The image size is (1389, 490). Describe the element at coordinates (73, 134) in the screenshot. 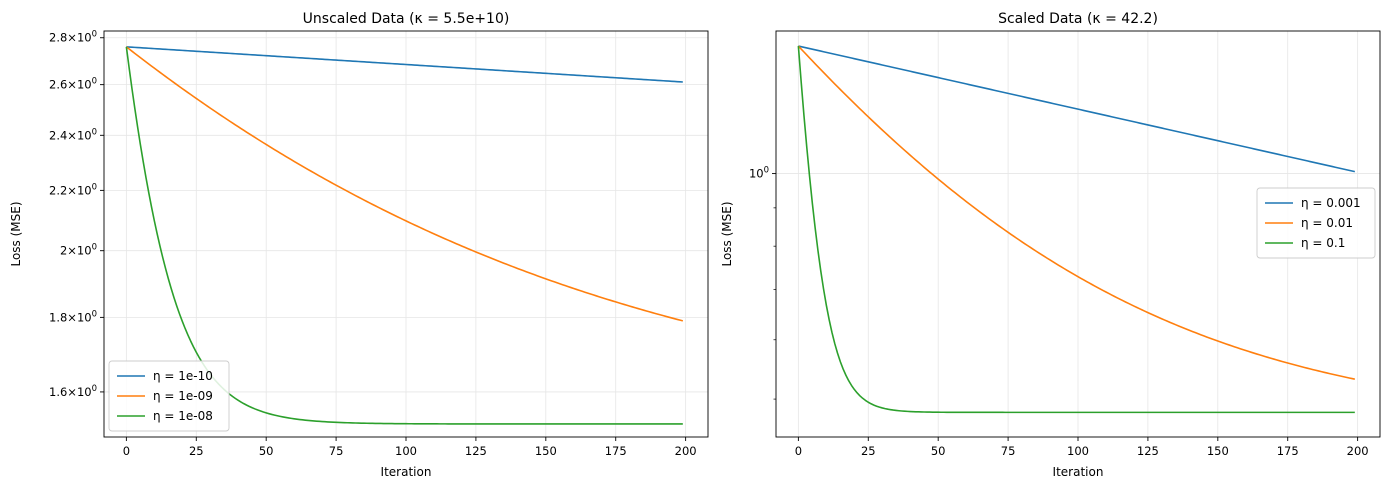

I see `y-tick-label: 2.4×100` at that location.